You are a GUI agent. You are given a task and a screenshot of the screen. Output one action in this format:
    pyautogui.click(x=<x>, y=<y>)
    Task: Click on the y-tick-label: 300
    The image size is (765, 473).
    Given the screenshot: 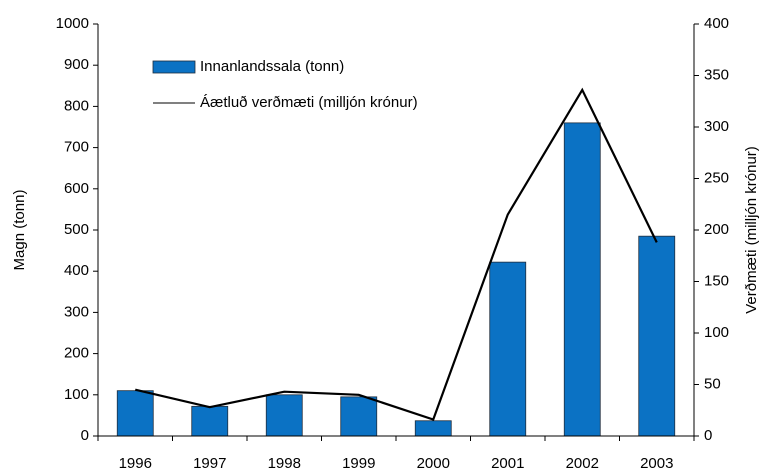 What is the action you would take?
    pyautogui.click(x=76, y=311)
    